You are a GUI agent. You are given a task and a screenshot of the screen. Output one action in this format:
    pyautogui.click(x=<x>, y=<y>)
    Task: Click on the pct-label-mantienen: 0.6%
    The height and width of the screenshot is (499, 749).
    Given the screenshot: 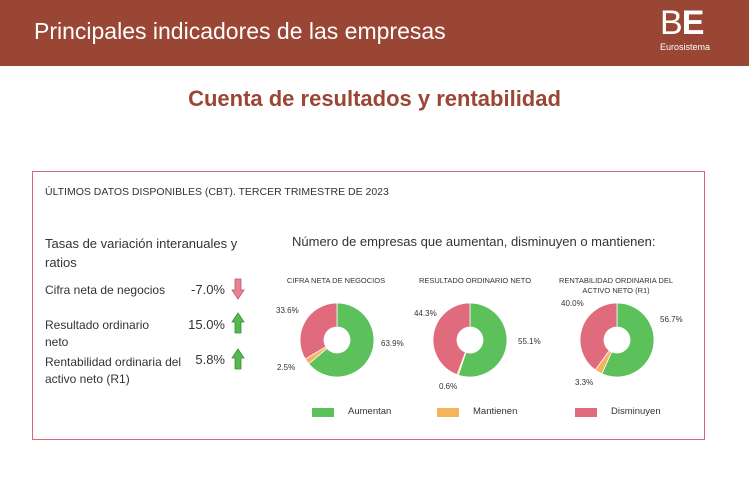 What is the action you would take?
    pyautogui.click(x=448, y=386)
    